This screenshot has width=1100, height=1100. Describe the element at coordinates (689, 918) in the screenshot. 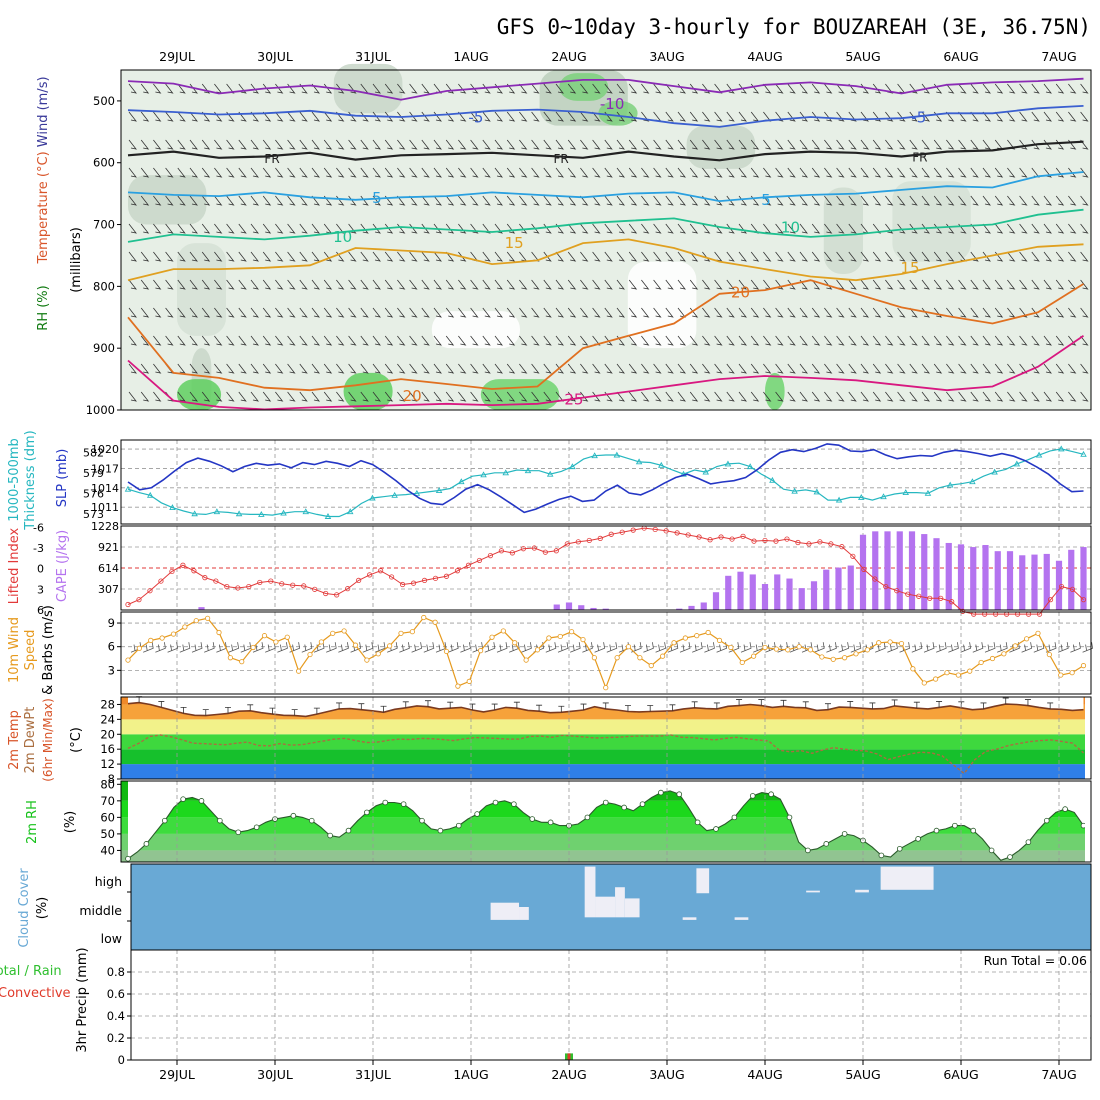

I see `cloud-block` at that location.